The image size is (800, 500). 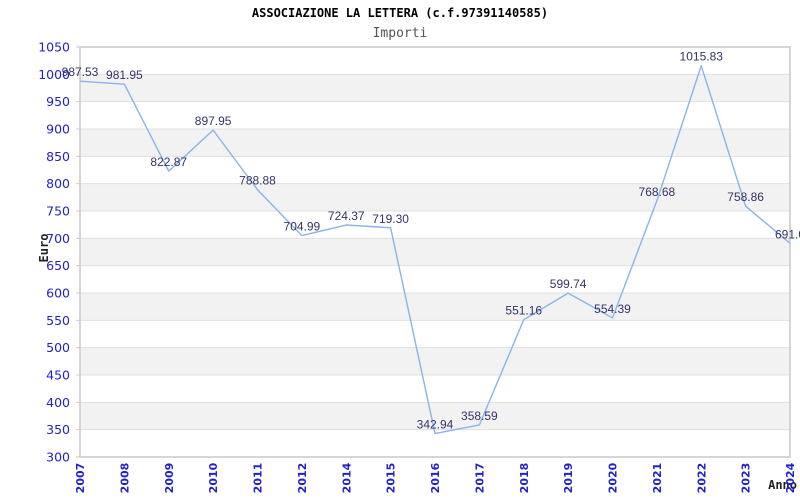 I want to click on data-point-label: 758.86, so click(x=745, y=197).